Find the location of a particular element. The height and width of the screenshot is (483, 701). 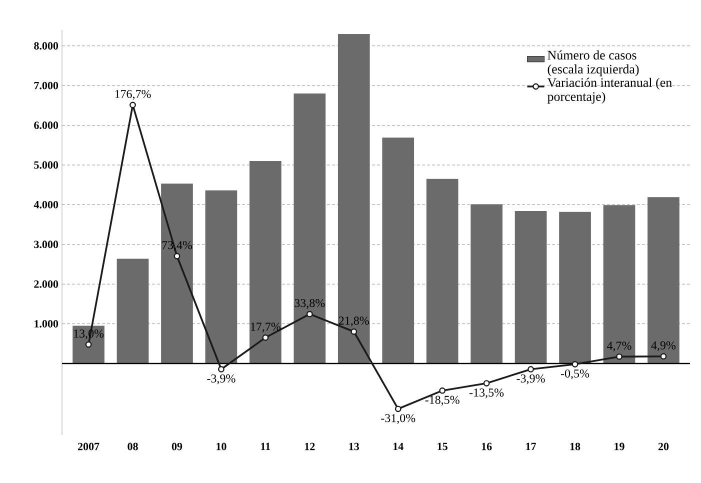

data-label: -0,5% is located at coordinates (575, 374).